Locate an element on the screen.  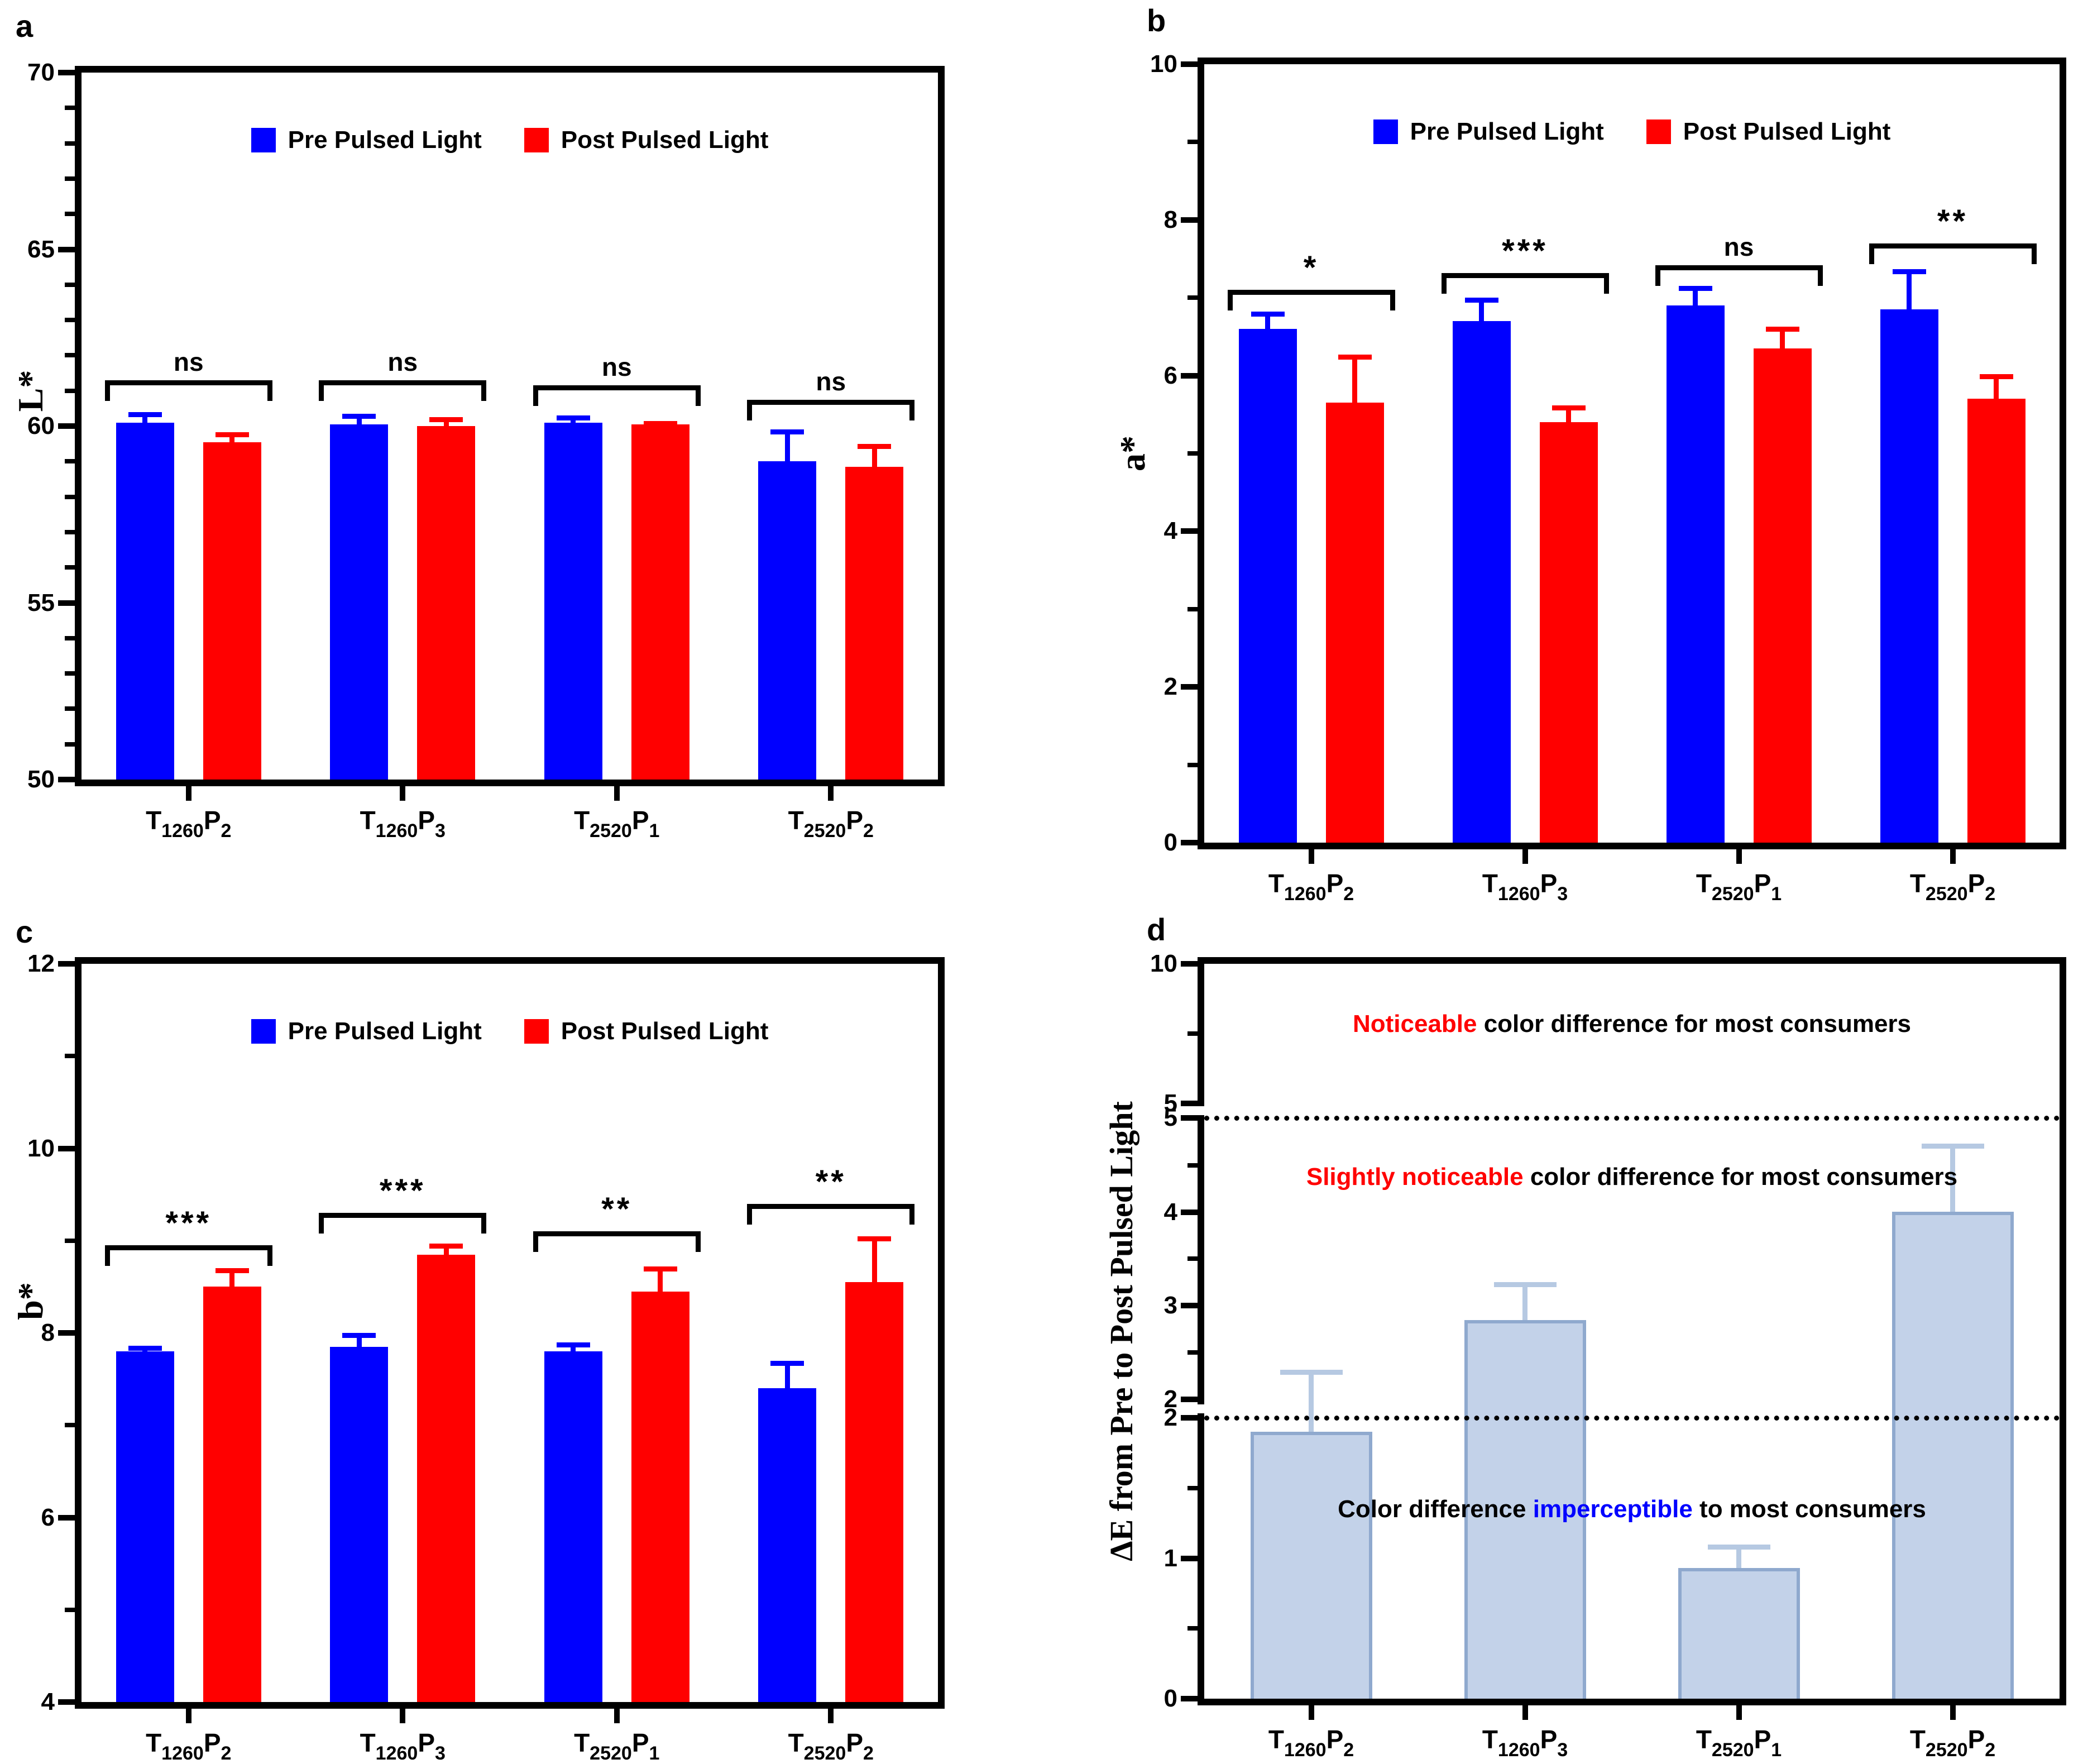
panel-letter-d: d is located at coordinates (1157, 929).